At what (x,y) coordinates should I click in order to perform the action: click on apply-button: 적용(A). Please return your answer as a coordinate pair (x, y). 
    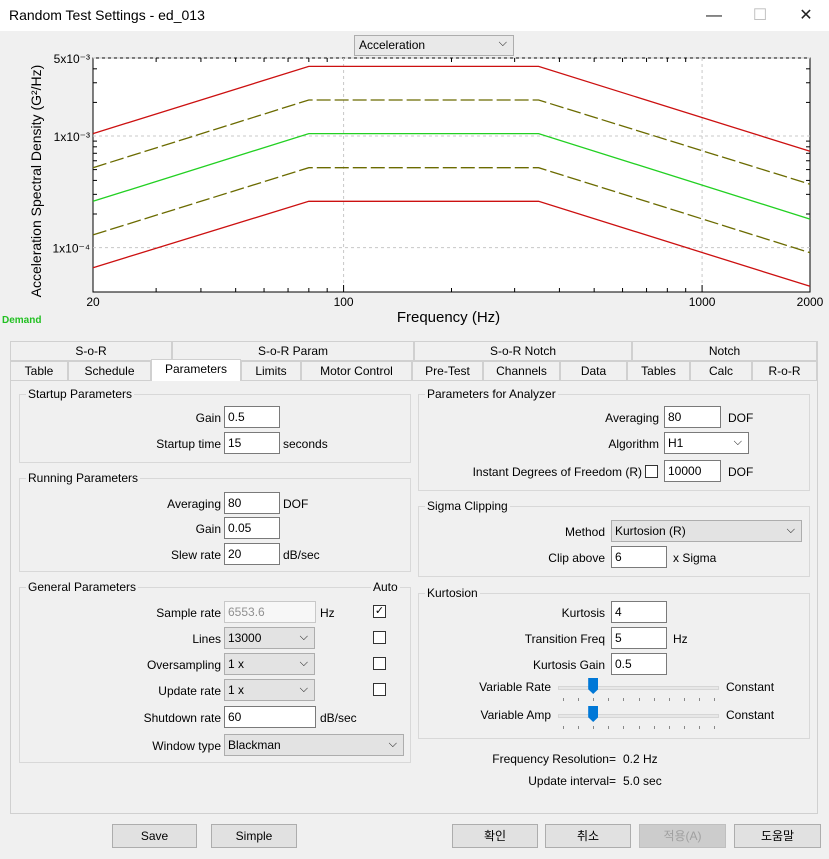
    Looking at the image, I should click on (682, 836).